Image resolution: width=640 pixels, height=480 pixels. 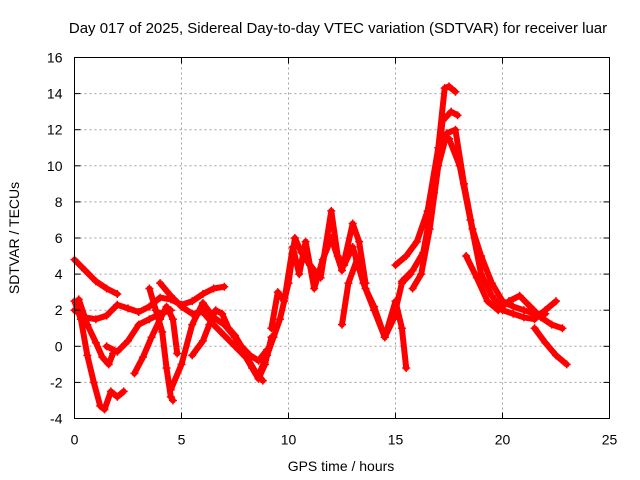 What do you see at coordinates (56, 382) in the screenshot?
I see `y-tick-label: -2` at bounding box center [56, 382].